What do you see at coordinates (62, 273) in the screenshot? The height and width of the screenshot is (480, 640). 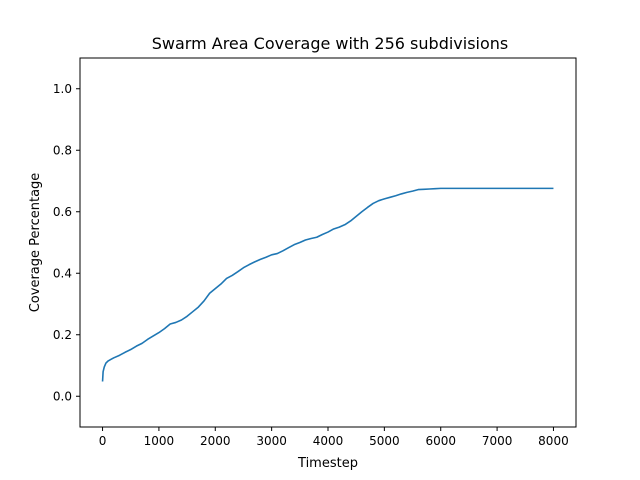 I see `y-tick-label: 0.4` at bounding box center [62, 273].